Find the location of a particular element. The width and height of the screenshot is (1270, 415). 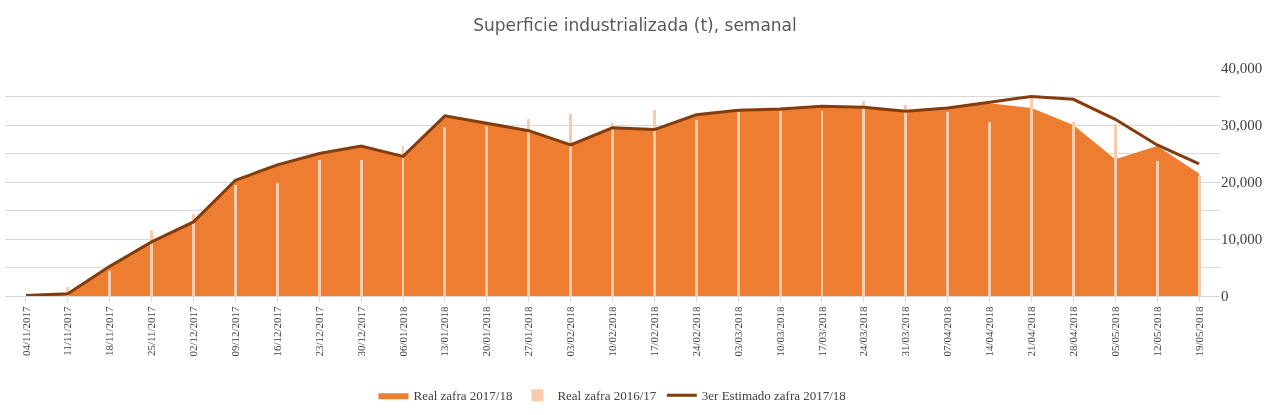

x-tick-label: 18/11/2017 is located at coordinates (109, 331).